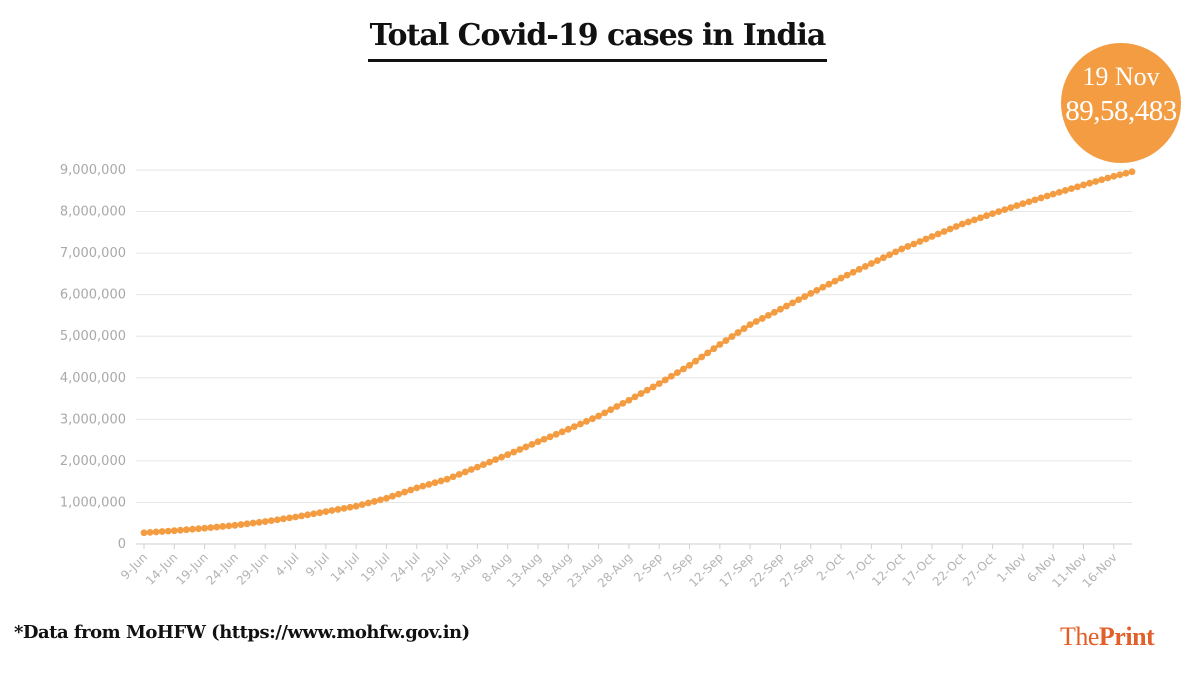  Describe the element at coordinates (1011, 567) in the screenshot. I see `x-tick-label: 1-Nov` at that location.